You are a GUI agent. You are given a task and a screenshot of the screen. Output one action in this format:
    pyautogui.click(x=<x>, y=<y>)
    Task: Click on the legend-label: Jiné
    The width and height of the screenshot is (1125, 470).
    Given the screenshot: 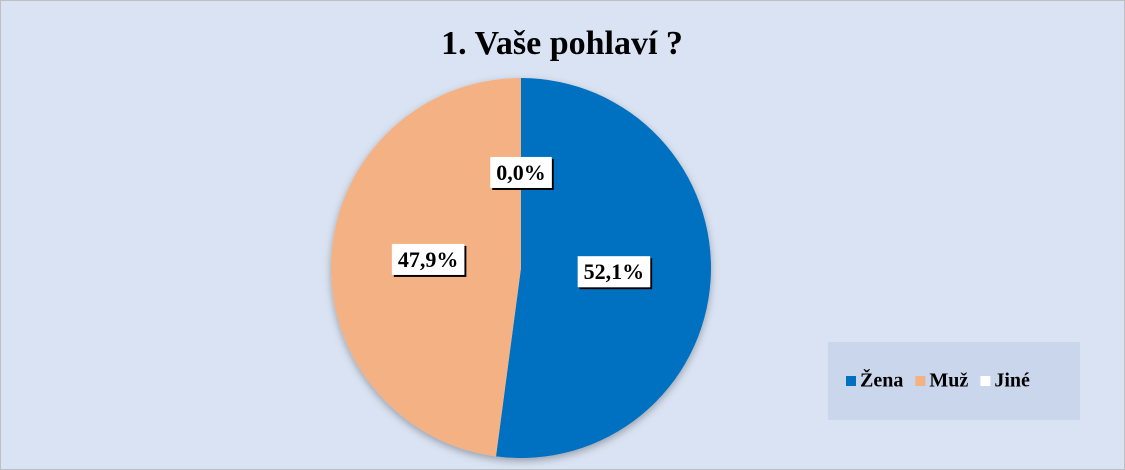 What is the action you would take?
    pyautogui.click(x=1012, y=381)
    